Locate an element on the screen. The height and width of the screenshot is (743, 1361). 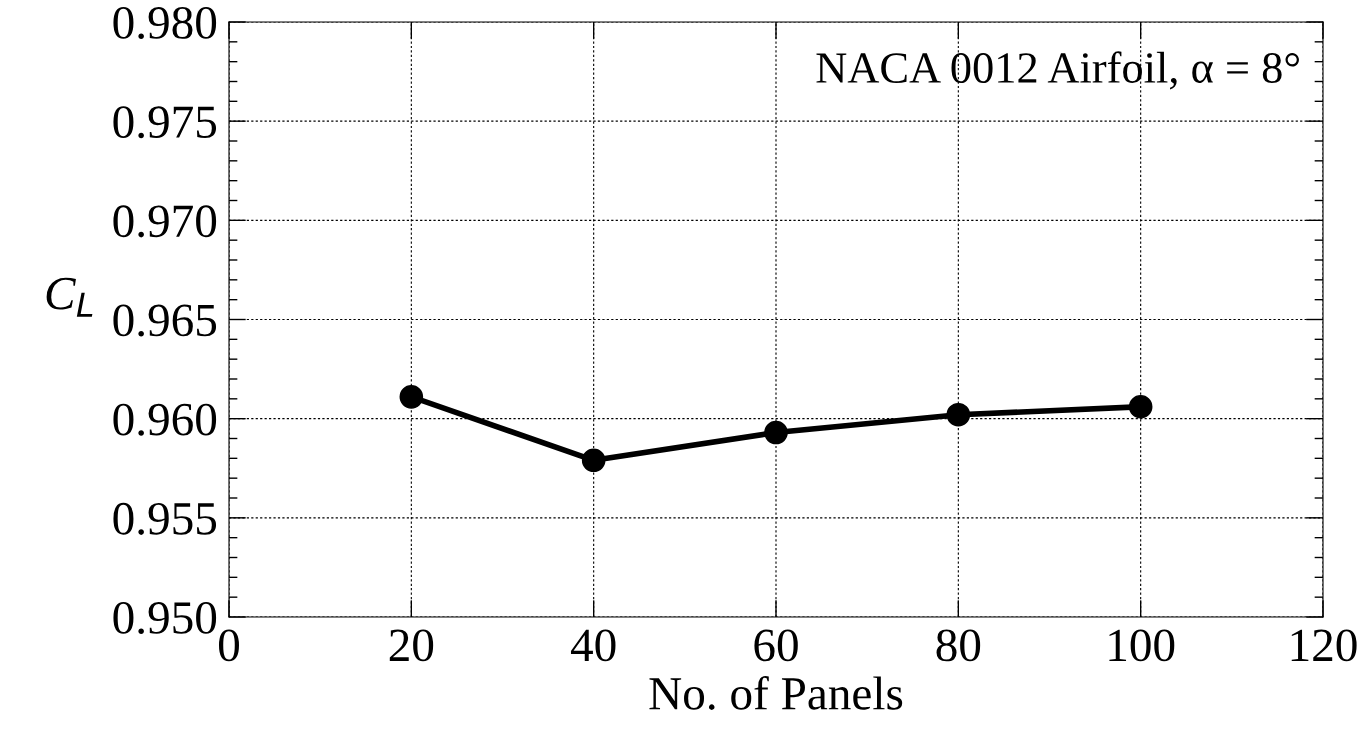
x-axis-title: No. of Panels is located at coordinates (776, 693).